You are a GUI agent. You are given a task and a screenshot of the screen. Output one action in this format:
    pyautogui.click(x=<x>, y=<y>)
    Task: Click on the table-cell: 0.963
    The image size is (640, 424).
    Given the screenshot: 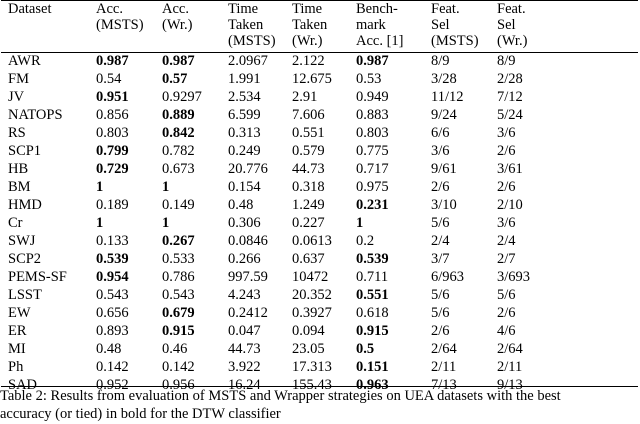 What is the action you would take?
    pyautogui.click(x=372, y=385)
    